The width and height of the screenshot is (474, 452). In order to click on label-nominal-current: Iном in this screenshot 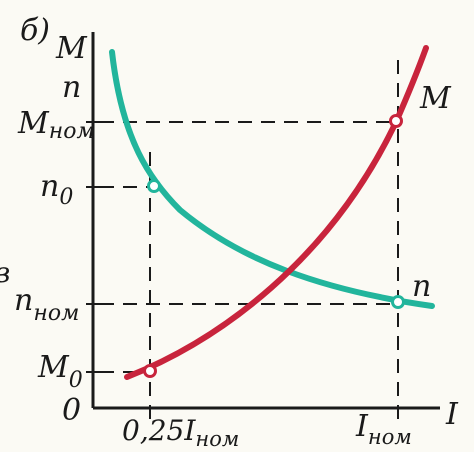, I will do `click(383, 429)`.